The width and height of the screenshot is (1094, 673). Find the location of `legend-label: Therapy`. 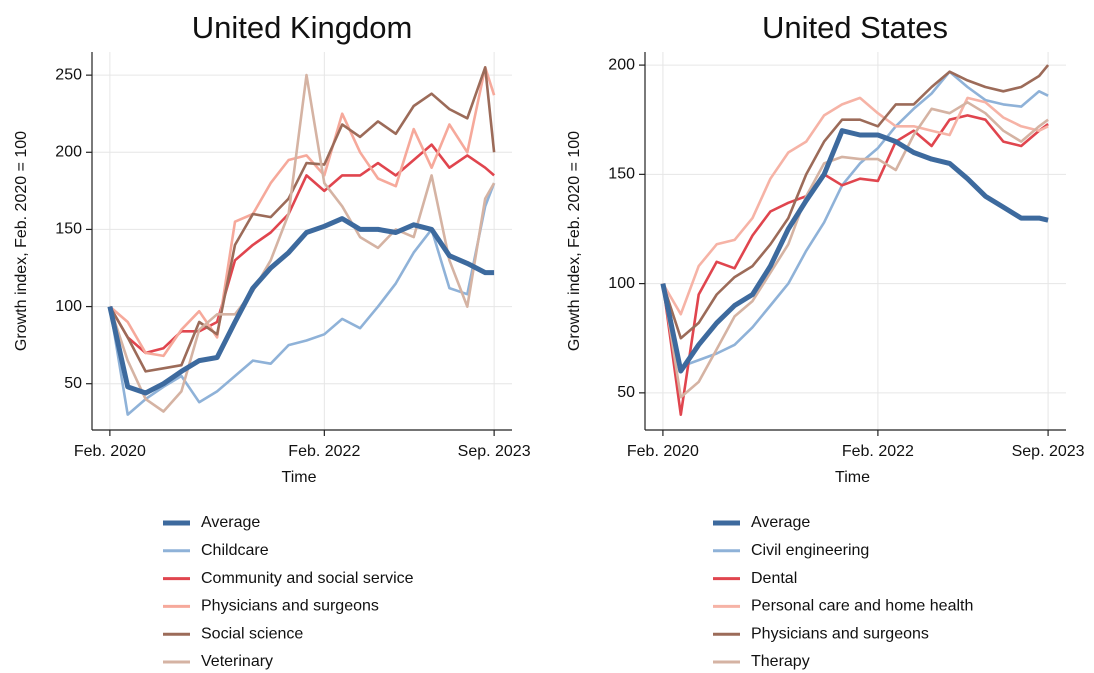

legend-label: Therapy is located at coordinates (780, 661).